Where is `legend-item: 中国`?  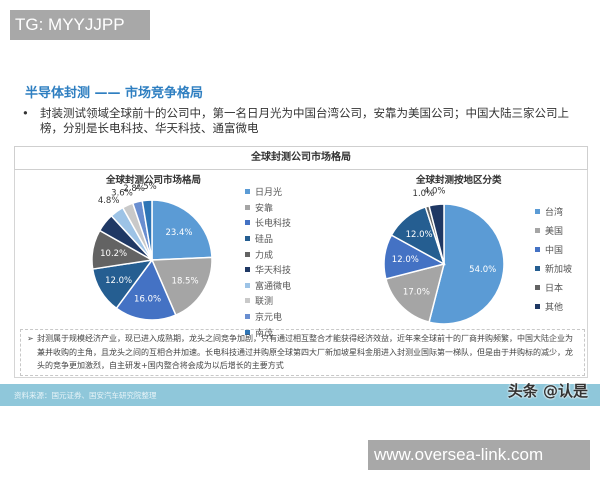
legend-item: 中国 is located at coordinates (553, 249).